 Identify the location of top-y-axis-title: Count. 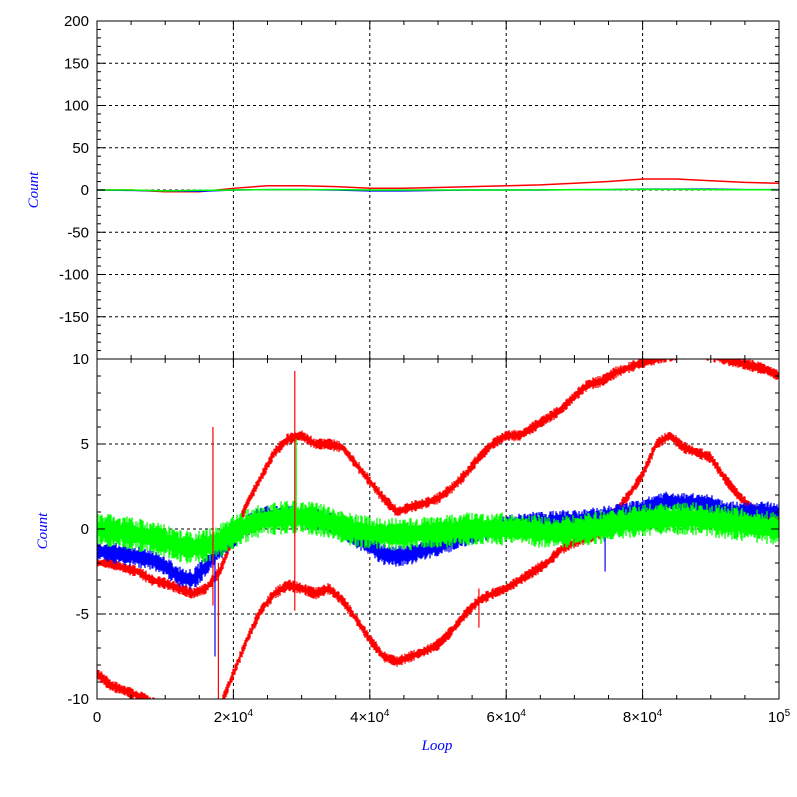
(34, 190).